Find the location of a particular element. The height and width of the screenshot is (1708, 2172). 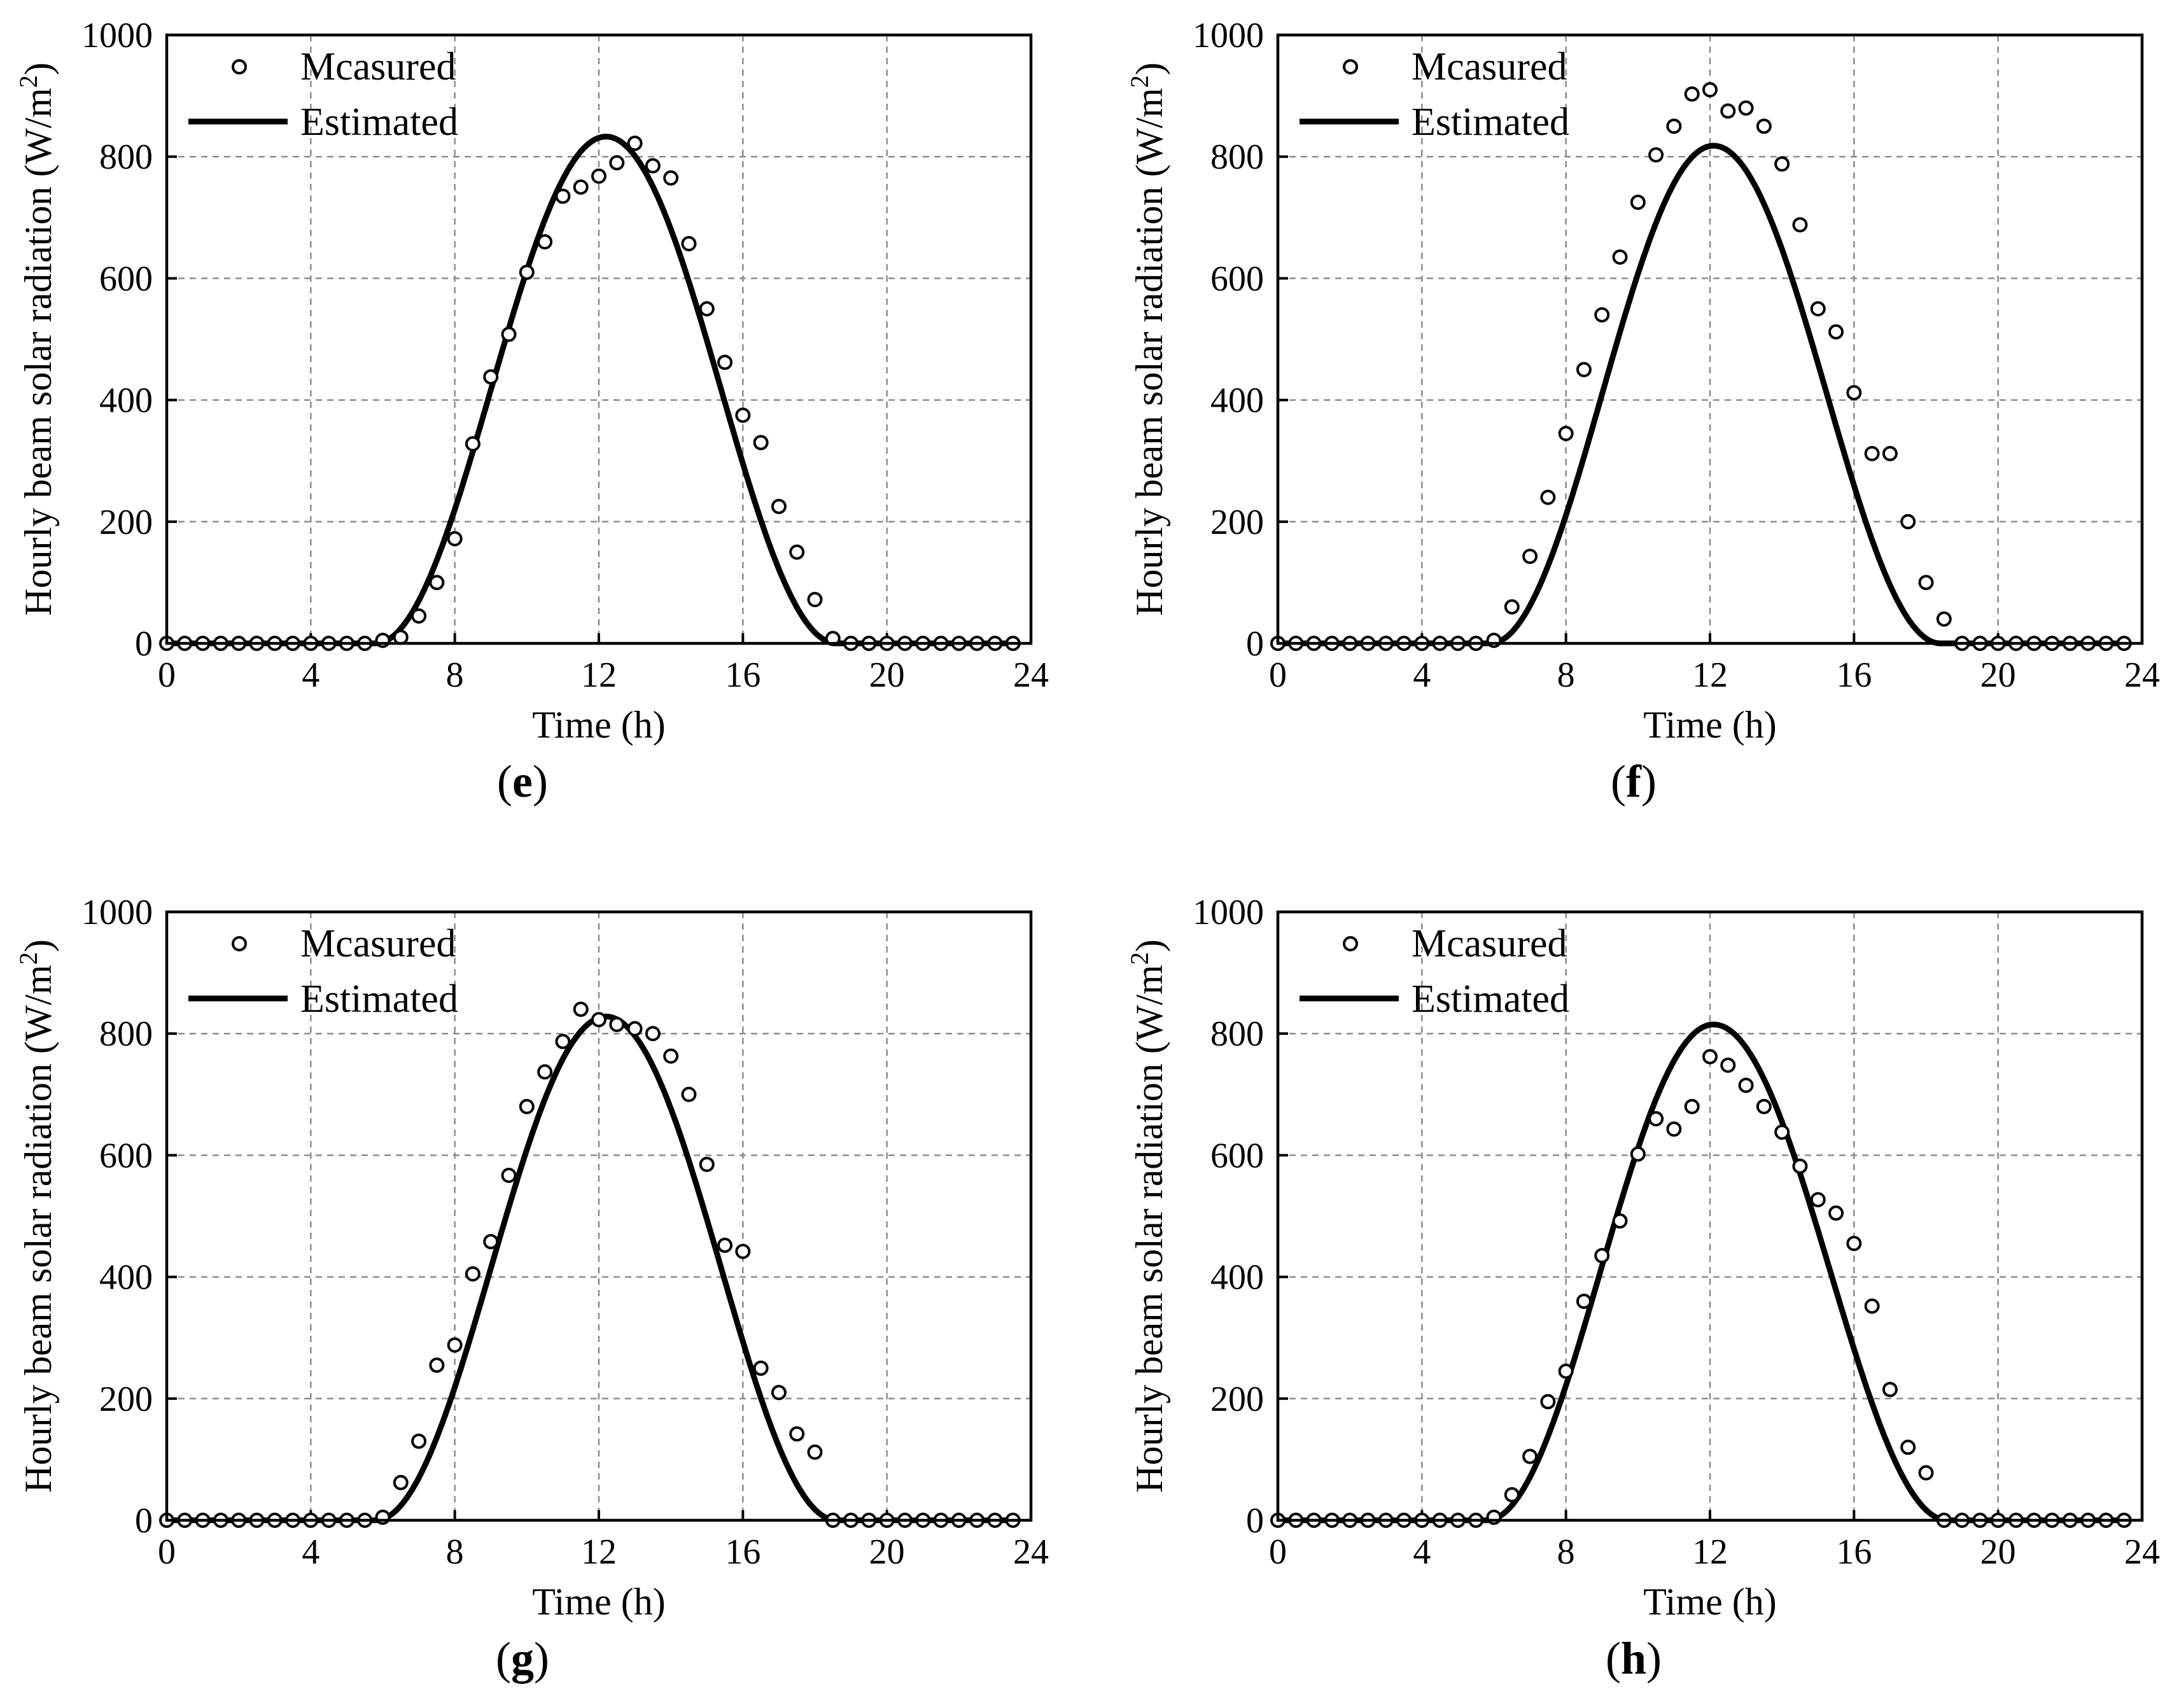

y-axis-title-superscript: 2 is located at coordinates (29, 958).